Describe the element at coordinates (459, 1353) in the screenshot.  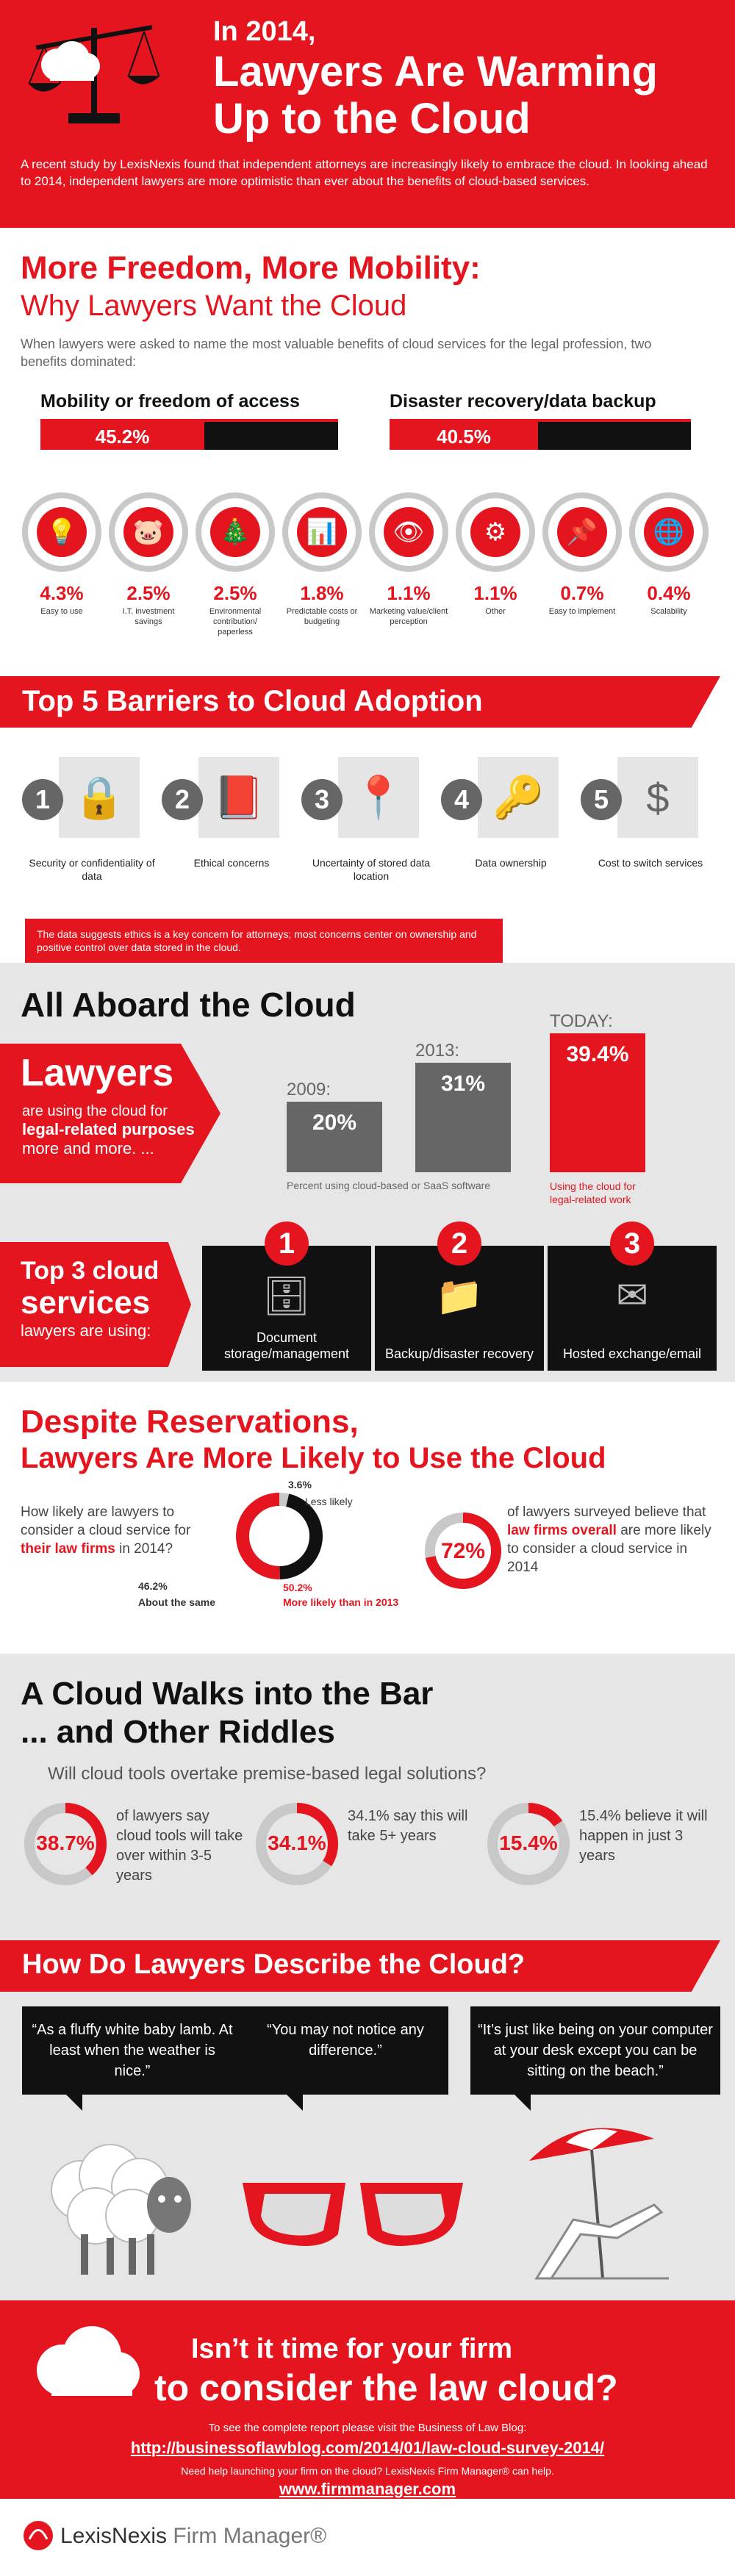
I see `service-label: Backup/disaster recovery` at that location.